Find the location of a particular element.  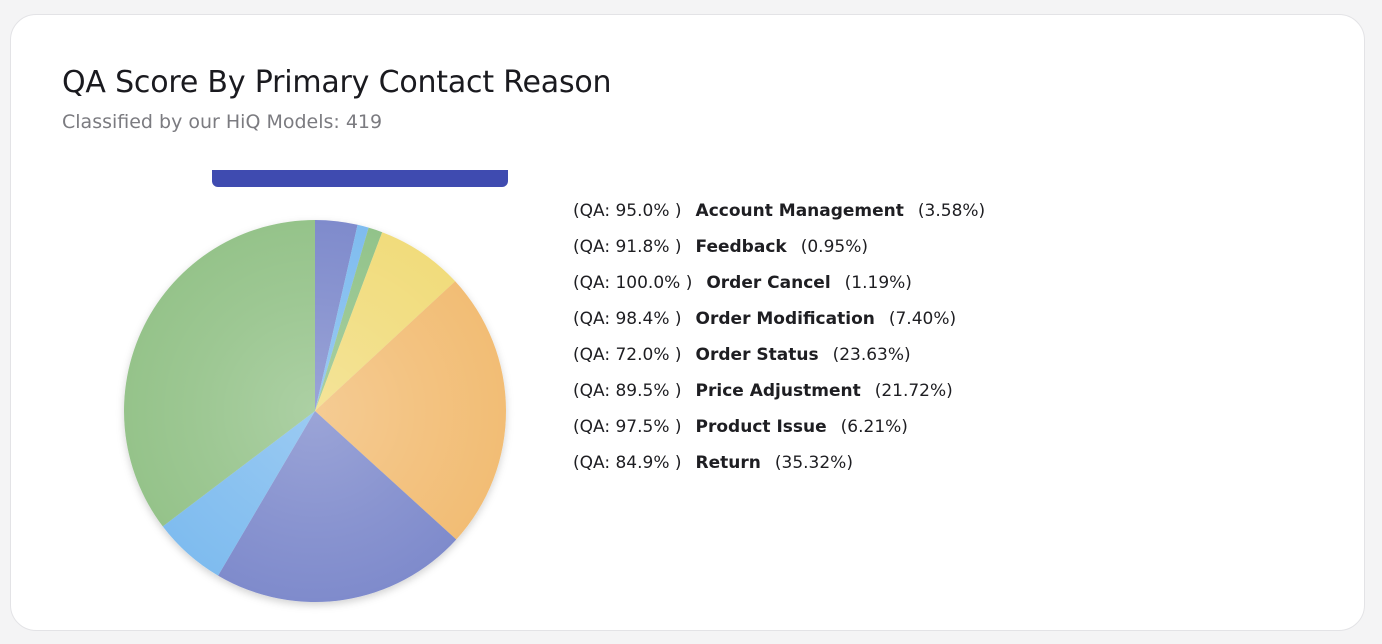

legend-qa-score: (QA: 100.0% ) is located at coordinates (633, 283).